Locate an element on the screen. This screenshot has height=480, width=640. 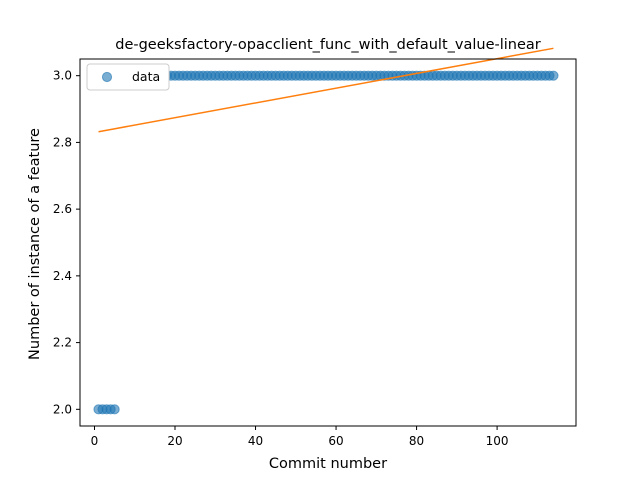
y-tick-label: 2.8 is located at coordinates (62, 142).